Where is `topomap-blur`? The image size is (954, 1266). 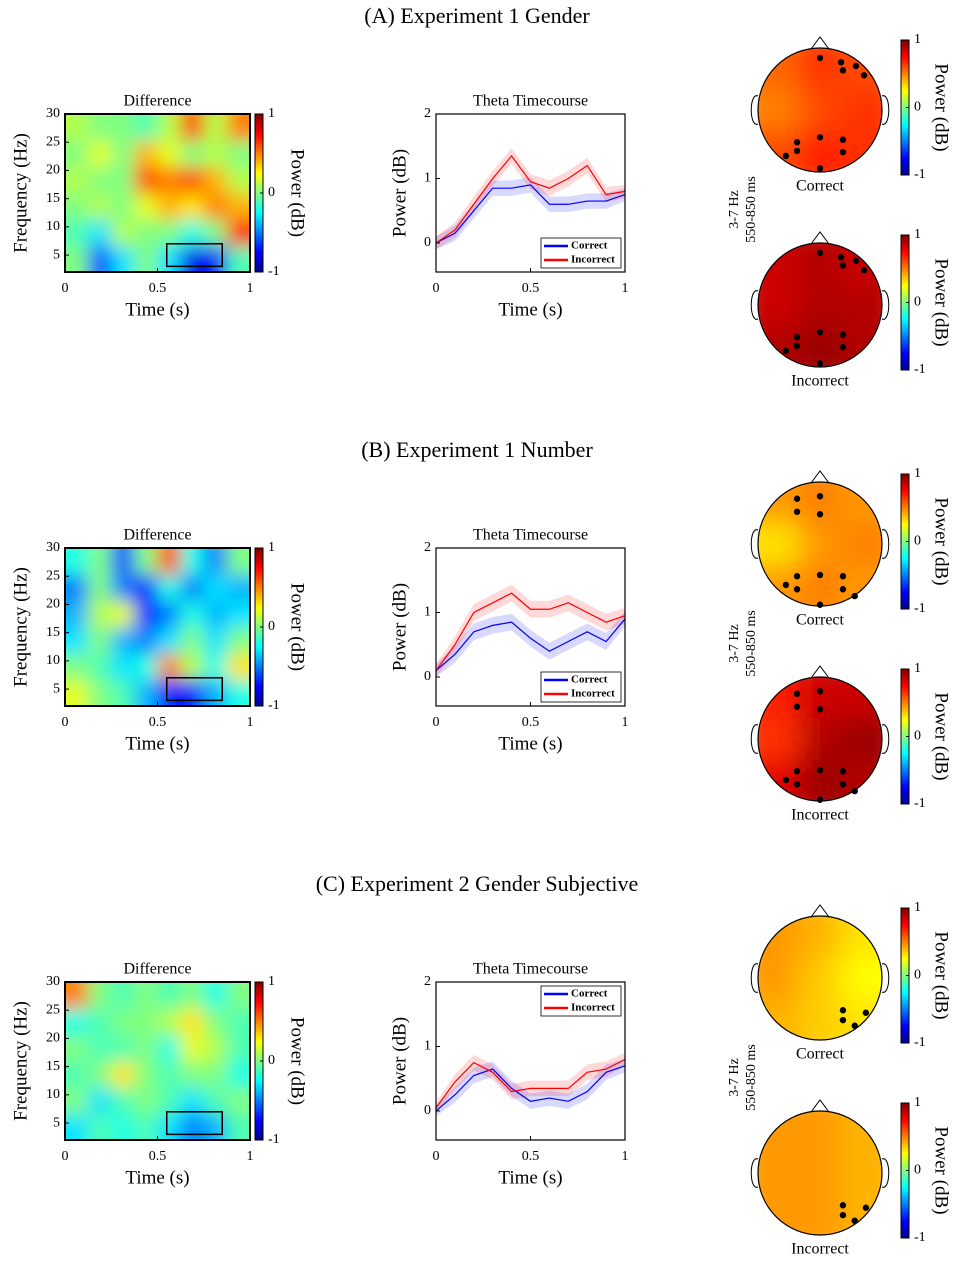
topomap-blur is located at coordinates (820, 978).